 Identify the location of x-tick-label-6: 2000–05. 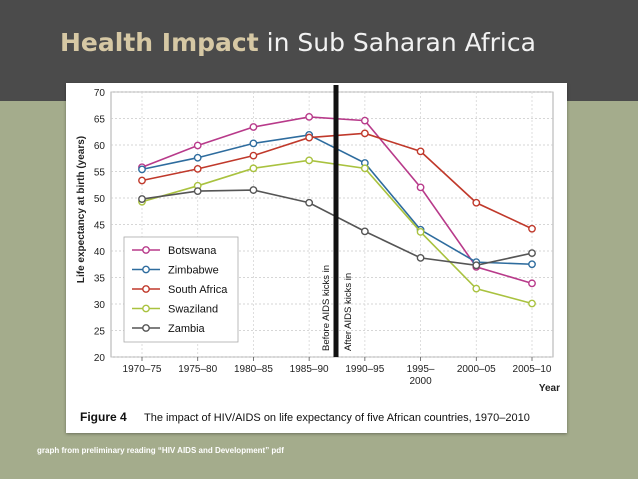
(476, 369).